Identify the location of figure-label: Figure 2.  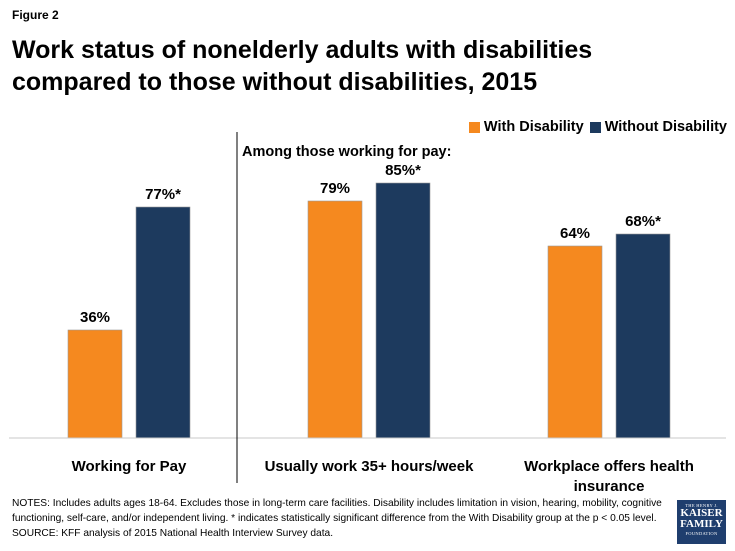
(35, 15).